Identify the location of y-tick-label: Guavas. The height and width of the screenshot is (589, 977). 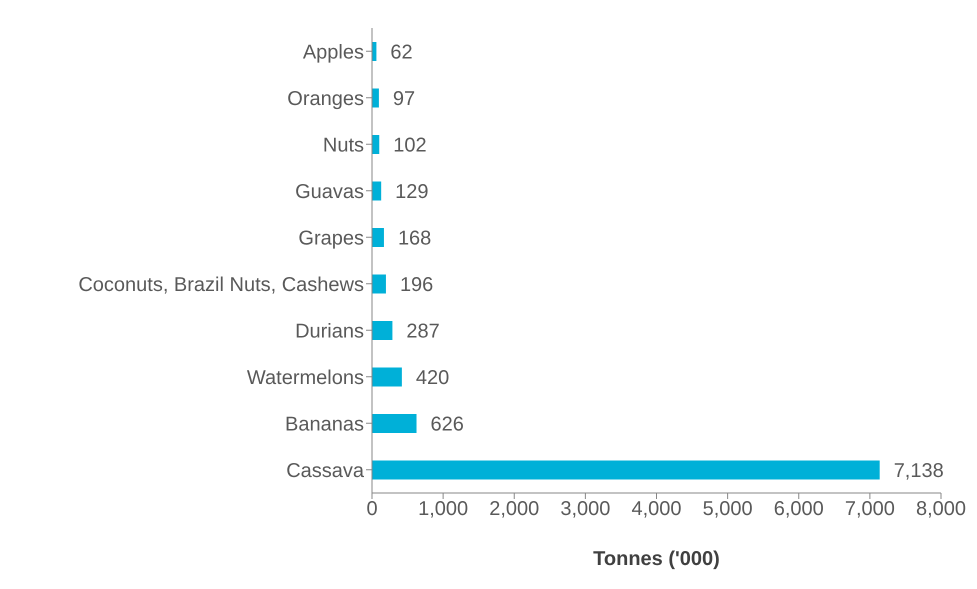
(329, 191).